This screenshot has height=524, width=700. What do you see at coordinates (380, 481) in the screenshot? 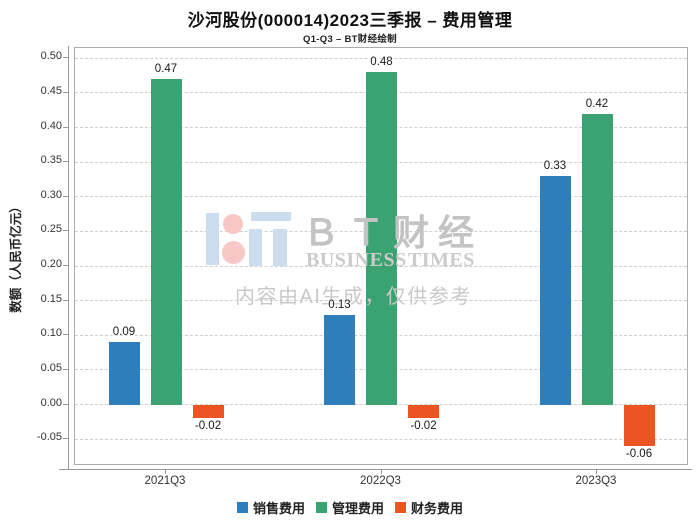
I see `x-tick-label: 2022Q3` at bounding box center [380, 481].